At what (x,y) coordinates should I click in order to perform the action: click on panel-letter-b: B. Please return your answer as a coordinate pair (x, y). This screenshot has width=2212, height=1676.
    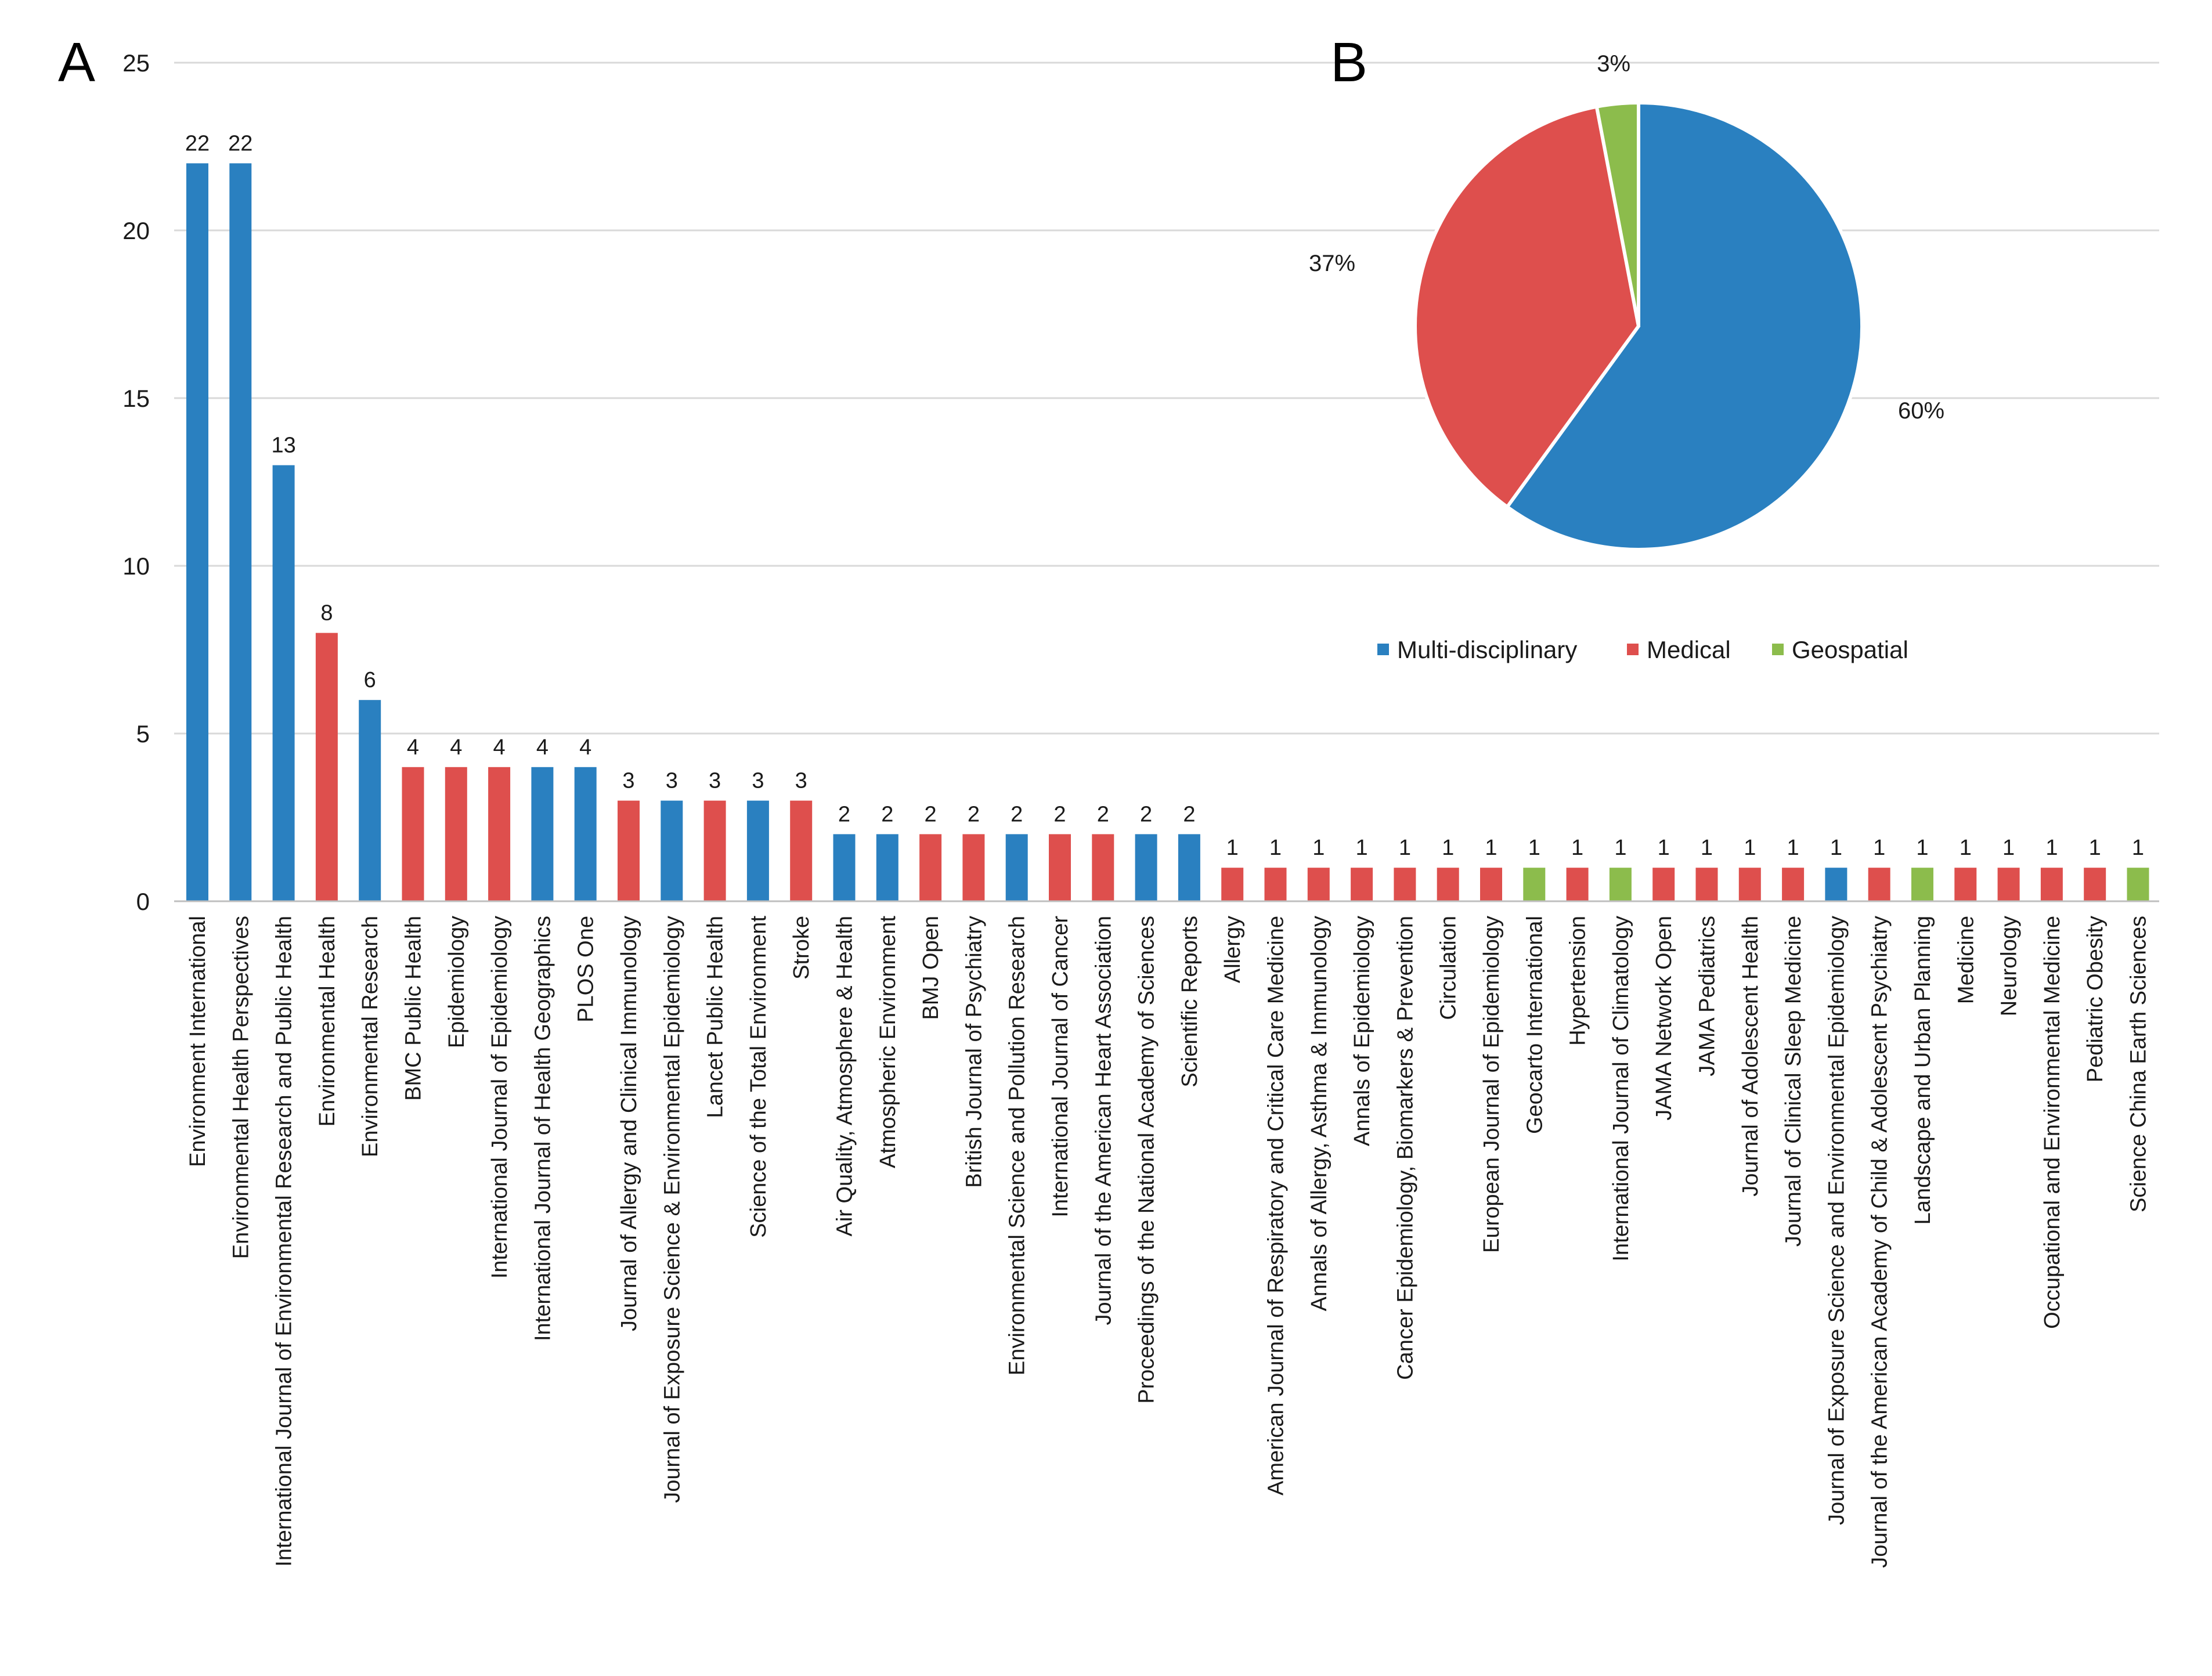
    Looking at the image, I should click on (1349, 62).